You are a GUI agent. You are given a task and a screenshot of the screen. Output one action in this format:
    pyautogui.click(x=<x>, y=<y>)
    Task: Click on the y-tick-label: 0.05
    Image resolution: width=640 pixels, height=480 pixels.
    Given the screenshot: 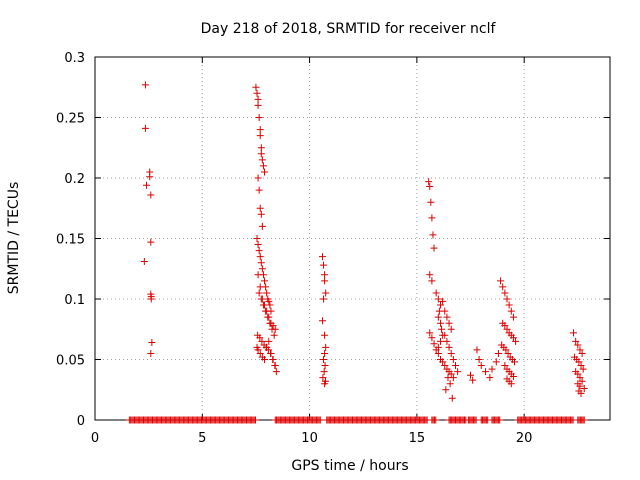 What is the action you would take?
    pyautogui.click(x=70, y=361)
    